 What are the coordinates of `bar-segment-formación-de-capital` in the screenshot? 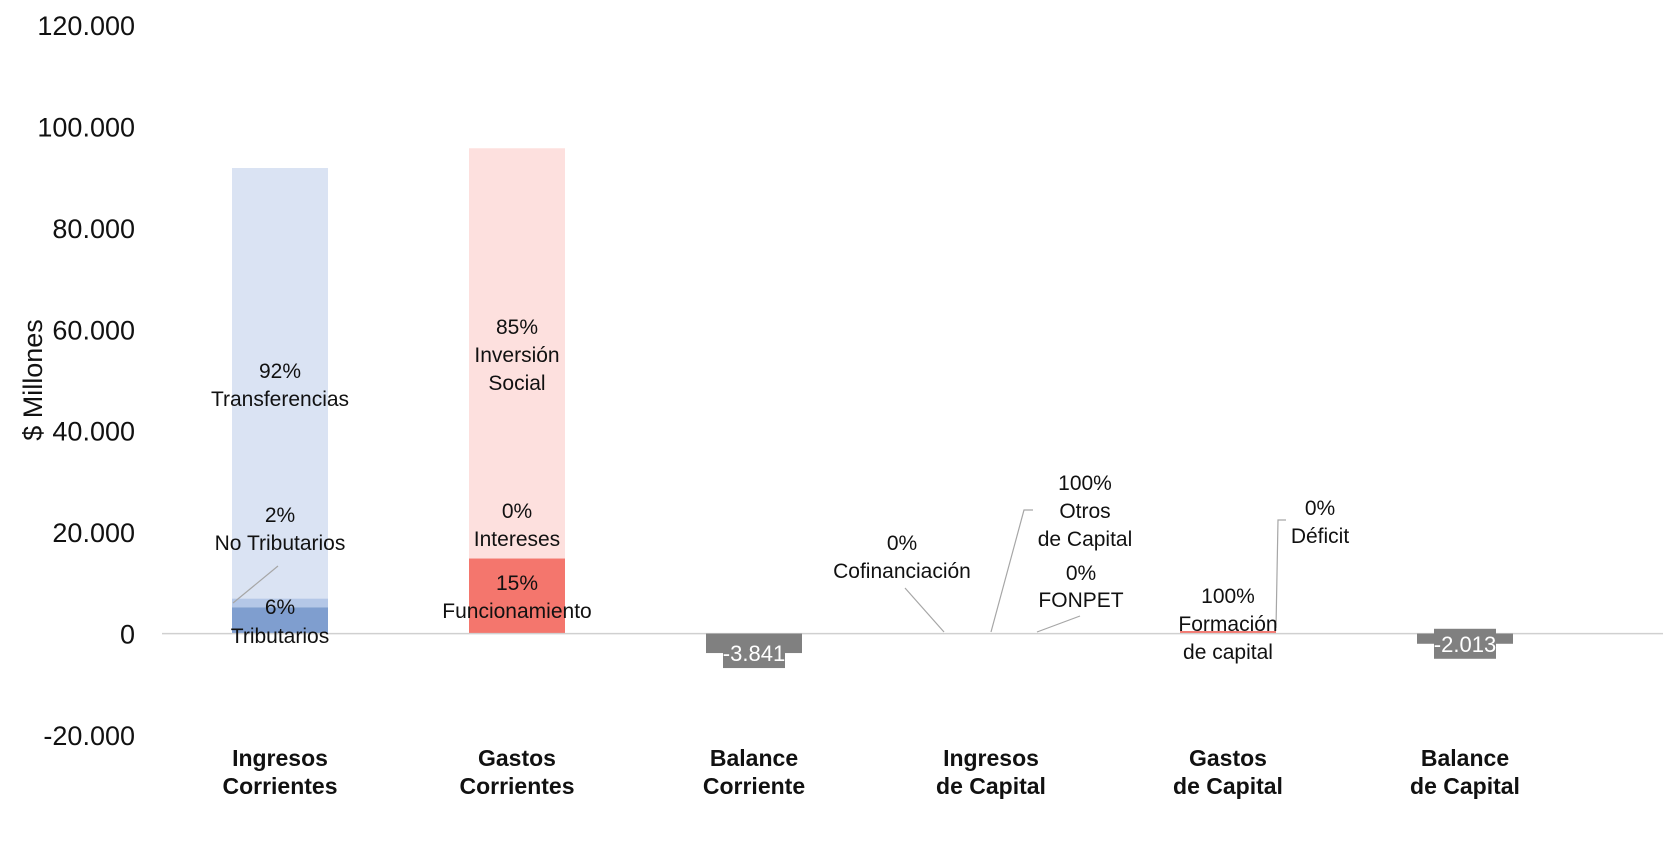 It's located at (1228, 632).